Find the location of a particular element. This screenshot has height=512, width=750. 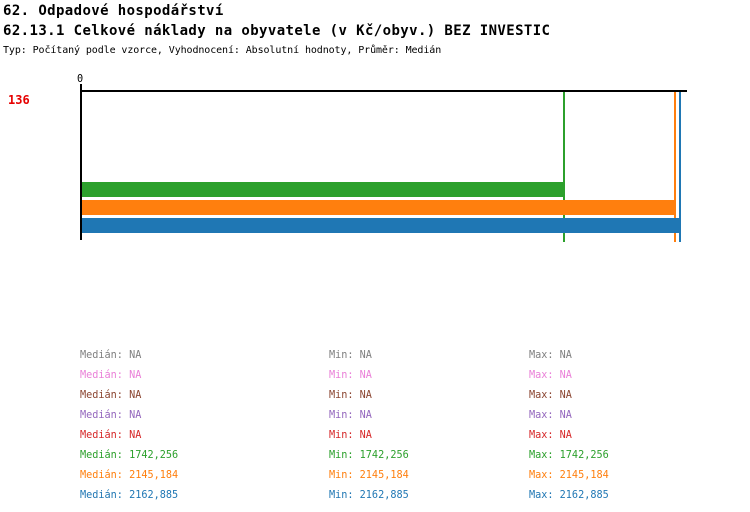

stat-median-row-1: Medián: NA is located at coordinates (111, 375).